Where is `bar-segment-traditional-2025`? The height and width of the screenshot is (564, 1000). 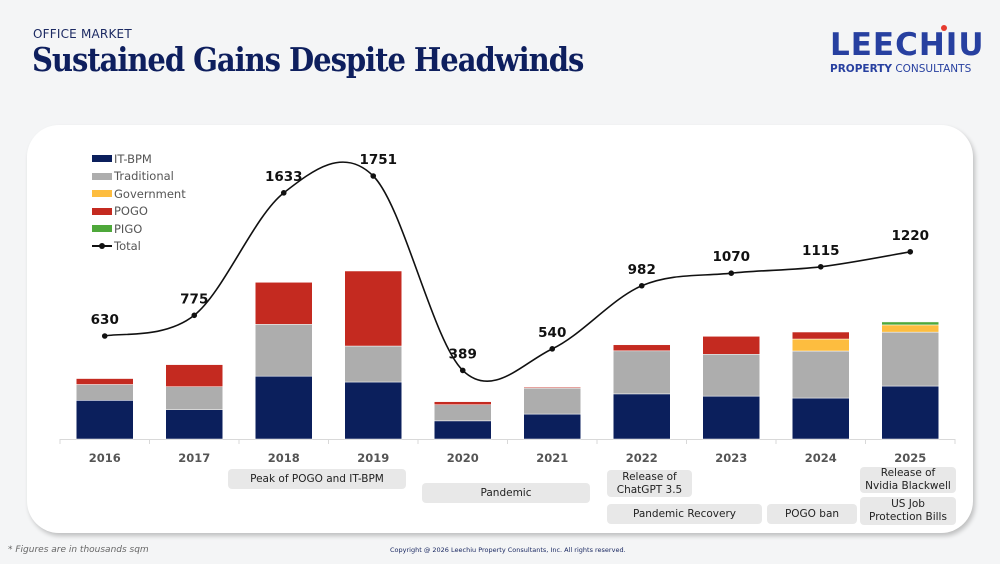
bar-segment-traditional-2025 is located at coordinates (910, 359).